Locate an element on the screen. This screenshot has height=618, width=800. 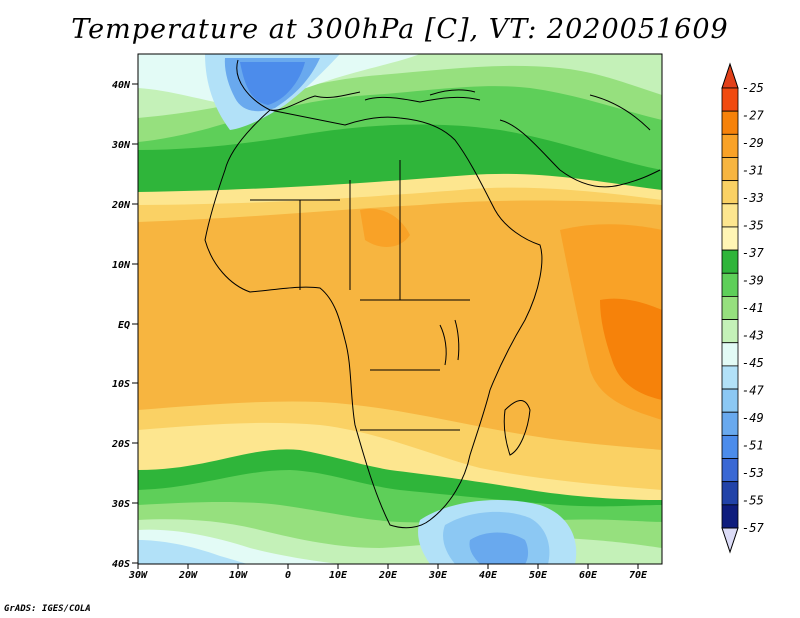
lat-tick-30s: 30S is located at coordinates (124, 504).